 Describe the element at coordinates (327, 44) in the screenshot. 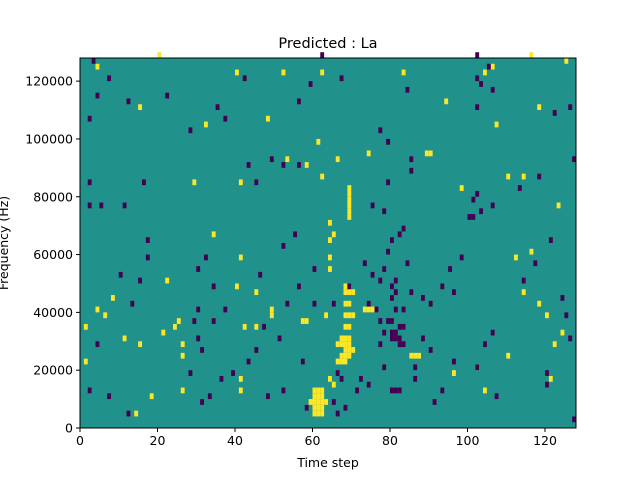

I see `chart-title: Predicted : La` at that location.